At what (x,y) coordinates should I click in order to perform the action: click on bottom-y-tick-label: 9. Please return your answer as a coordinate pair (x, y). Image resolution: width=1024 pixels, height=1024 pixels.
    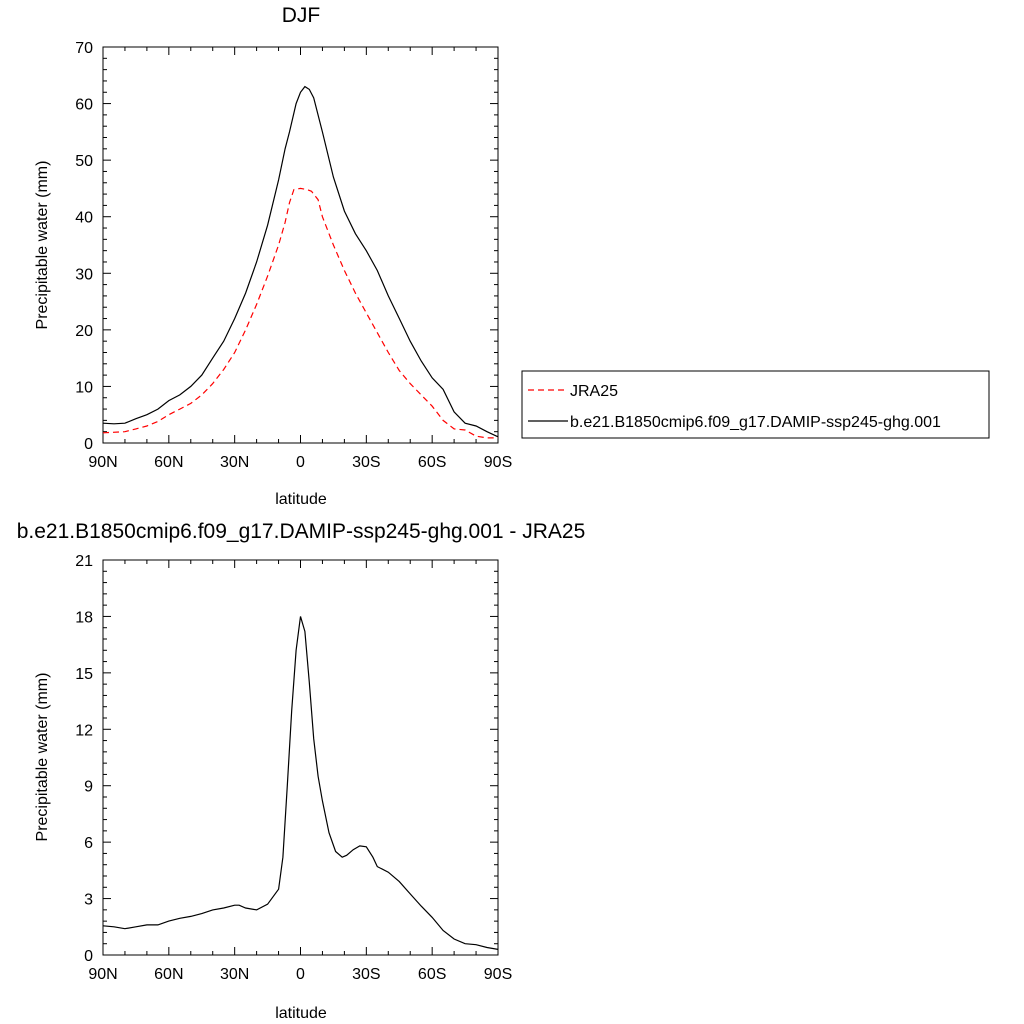
    Looking at the image, I should click on (88, 787).